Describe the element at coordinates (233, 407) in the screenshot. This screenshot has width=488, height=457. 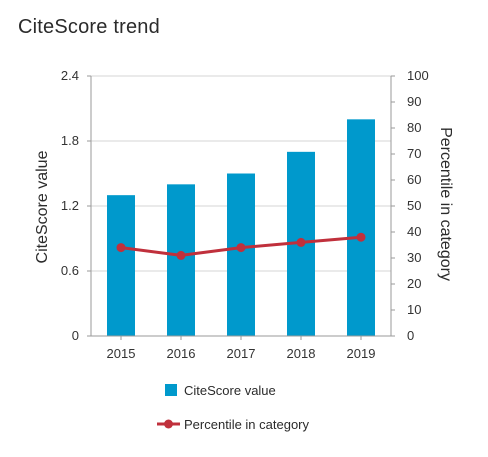
I see `legend: CiteScore value Percentile in category` at that location.